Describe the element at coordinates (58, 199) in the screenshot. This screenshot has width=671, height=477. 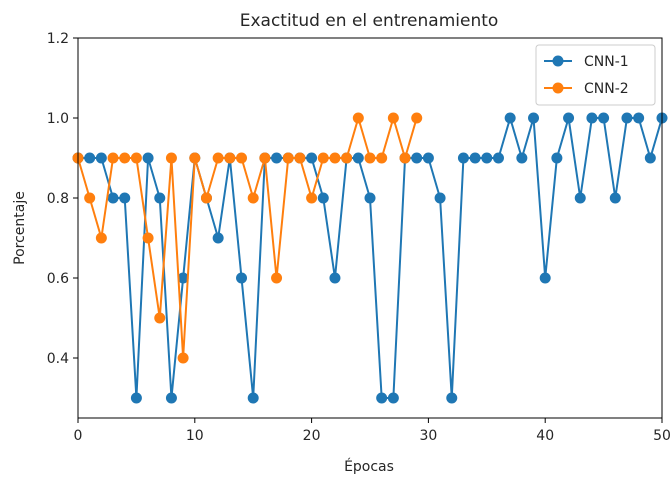
I see `y-tick-label: 0.8` at that location.